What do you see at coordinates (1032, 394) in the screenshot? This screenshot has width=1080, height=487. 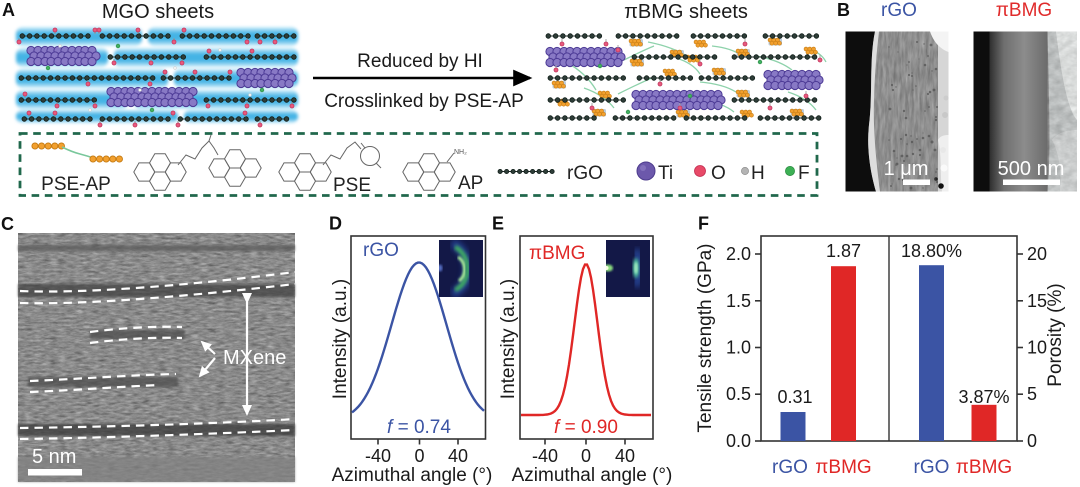 I see `svg-text: 5` at bounding box center [1032, 394].